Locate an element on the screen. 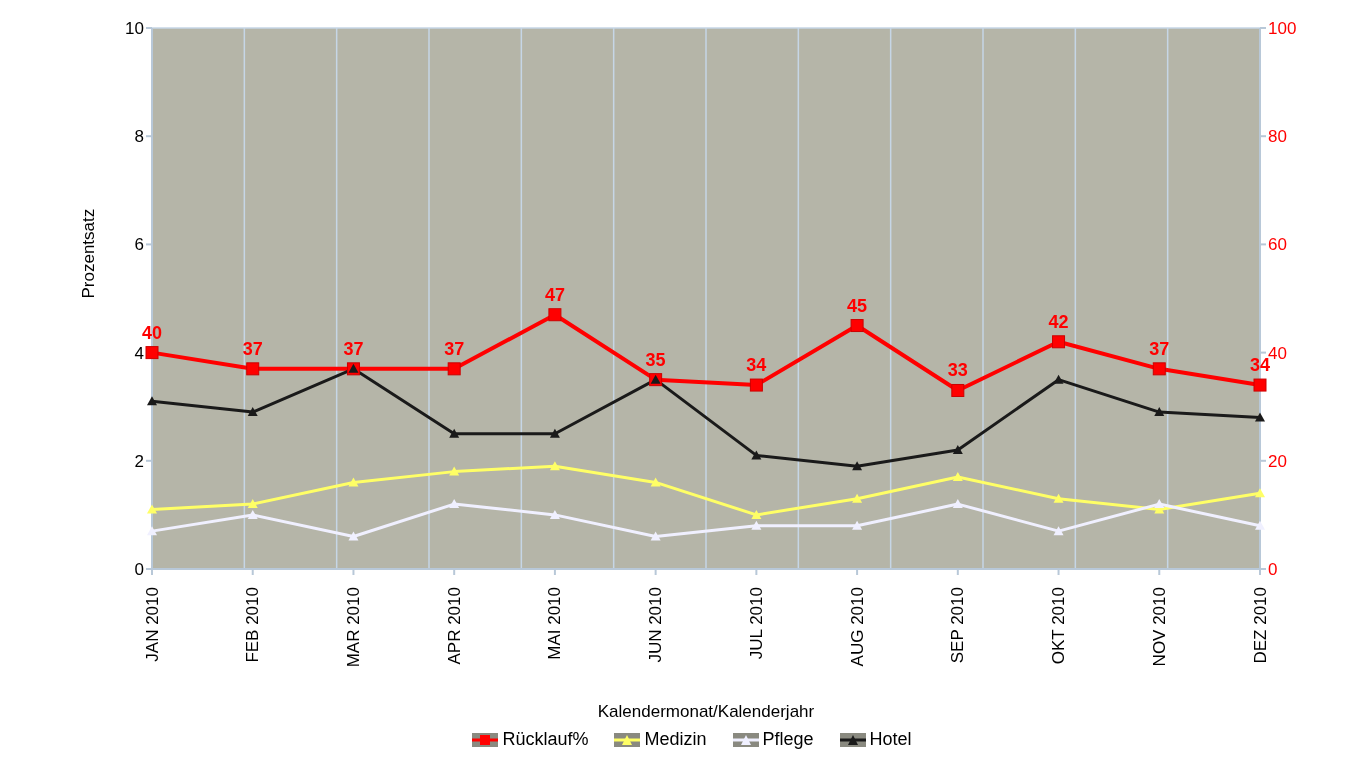 The width and height of the screenshot is (1354, 758). y-tick-label: 2 is located at coordinates (139, 461).